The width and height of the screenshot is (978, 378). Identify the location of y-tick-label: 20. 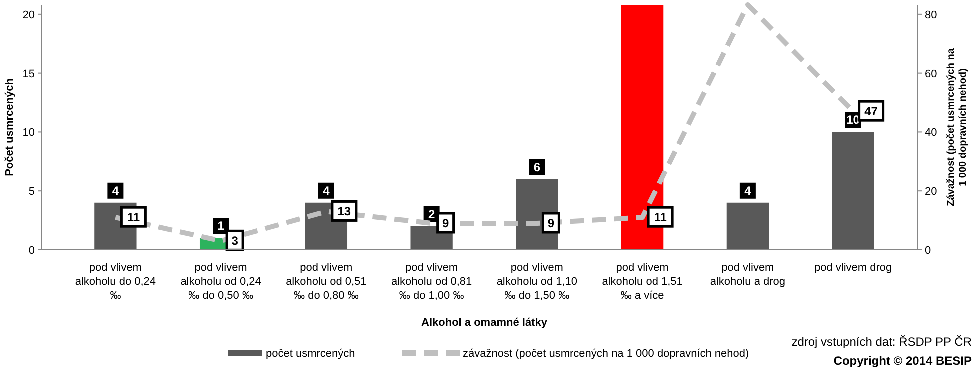
(28, 15).